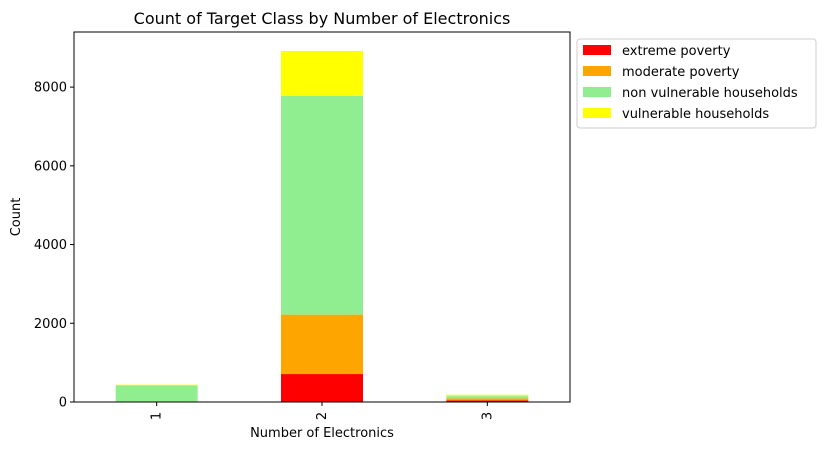 This screenshot has width=824, height=450. Describe the element at coordinates (50, 245) in the screenshot. I see `y-tick-label: 4000` at that location.